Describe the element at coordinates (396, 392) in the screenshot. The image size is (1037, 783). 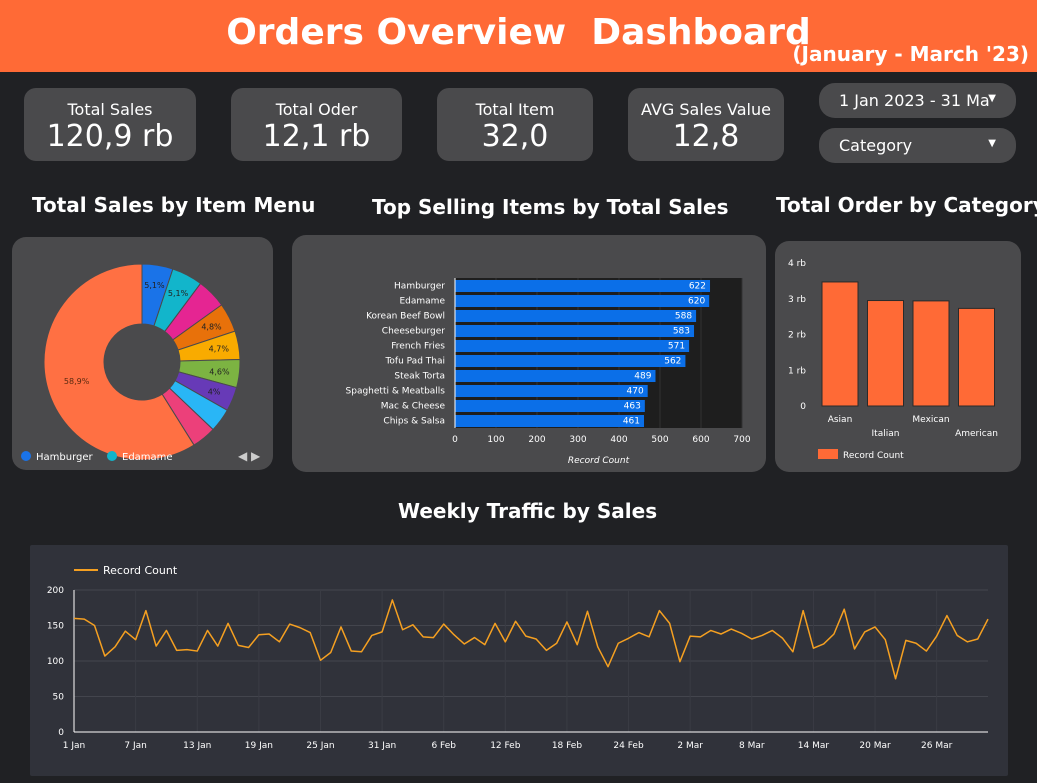
I see `y-category-label: Spaghetti & Meatballs` at that location.